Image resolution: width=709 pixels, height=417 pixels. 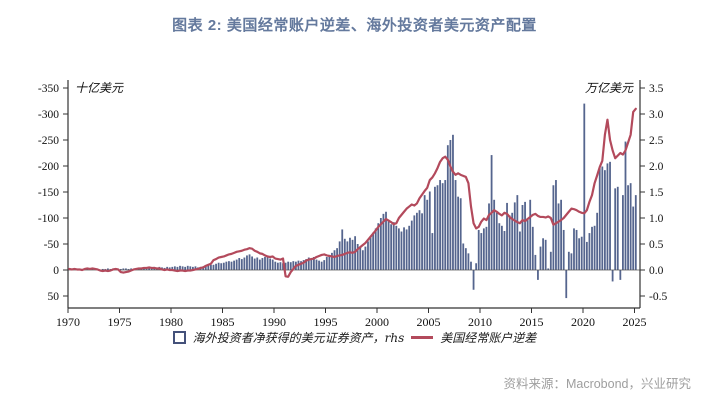 What do you see at coordinates (488, 338) in the screenshot?
I see `line-series-legend-label: 美国经常账户逆差` at bounding box center [488, 338].